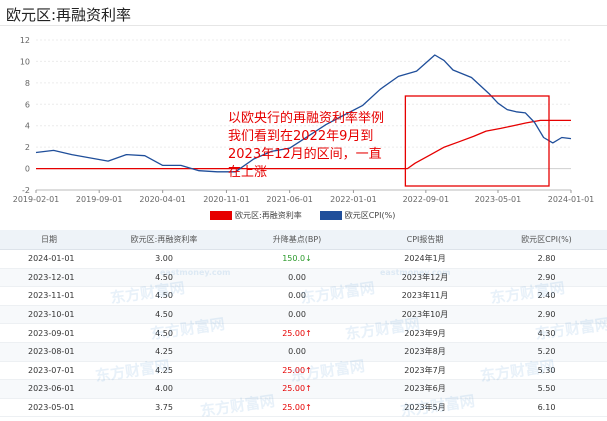 This screenshot has height=421, width=607. Describe the element at coordinates (27, 169) in the screenshot. I see `y-tick-label: 0` at that location.